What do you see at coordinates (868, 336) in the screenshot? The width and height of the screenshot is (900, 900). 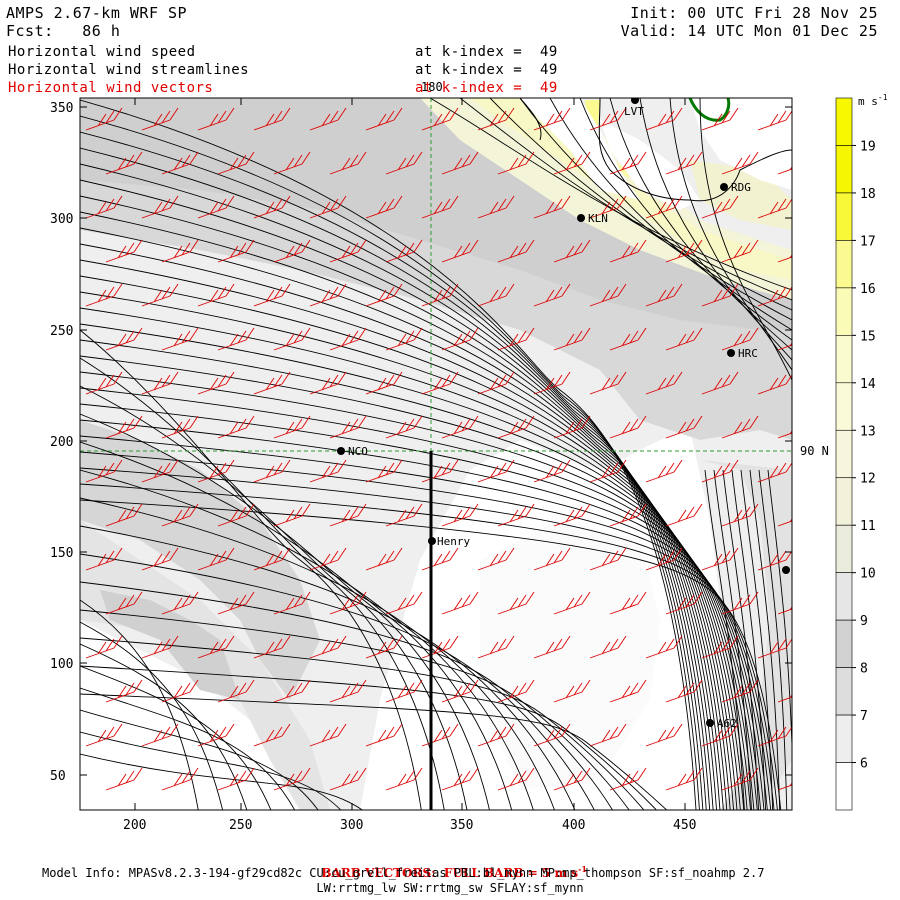 I see `colorbar-level: 15` at bounding box center [868, 336].